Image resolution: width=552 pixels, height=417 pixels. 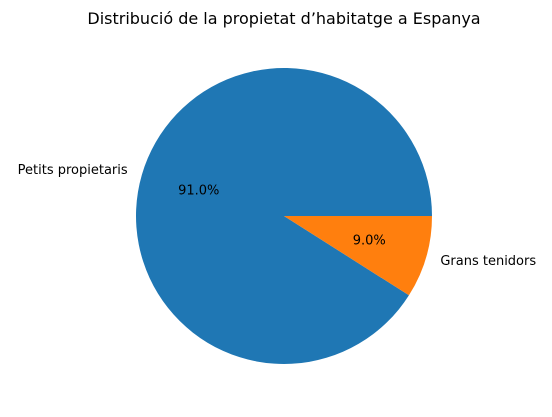 What do you see at coordinates (198, 191) in the screenshot?
I see `slice-pct-label-1: 91.0%` at bounding box center [198, 191].